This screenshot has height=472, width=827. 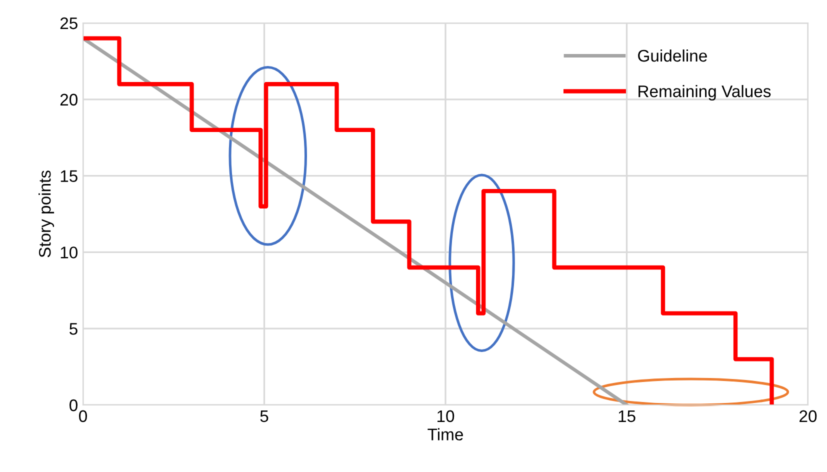 What do you see at coordinates (74, 329) in the screenshot?
I see `y-tick-label: 5` at bounding box center [74, 329].